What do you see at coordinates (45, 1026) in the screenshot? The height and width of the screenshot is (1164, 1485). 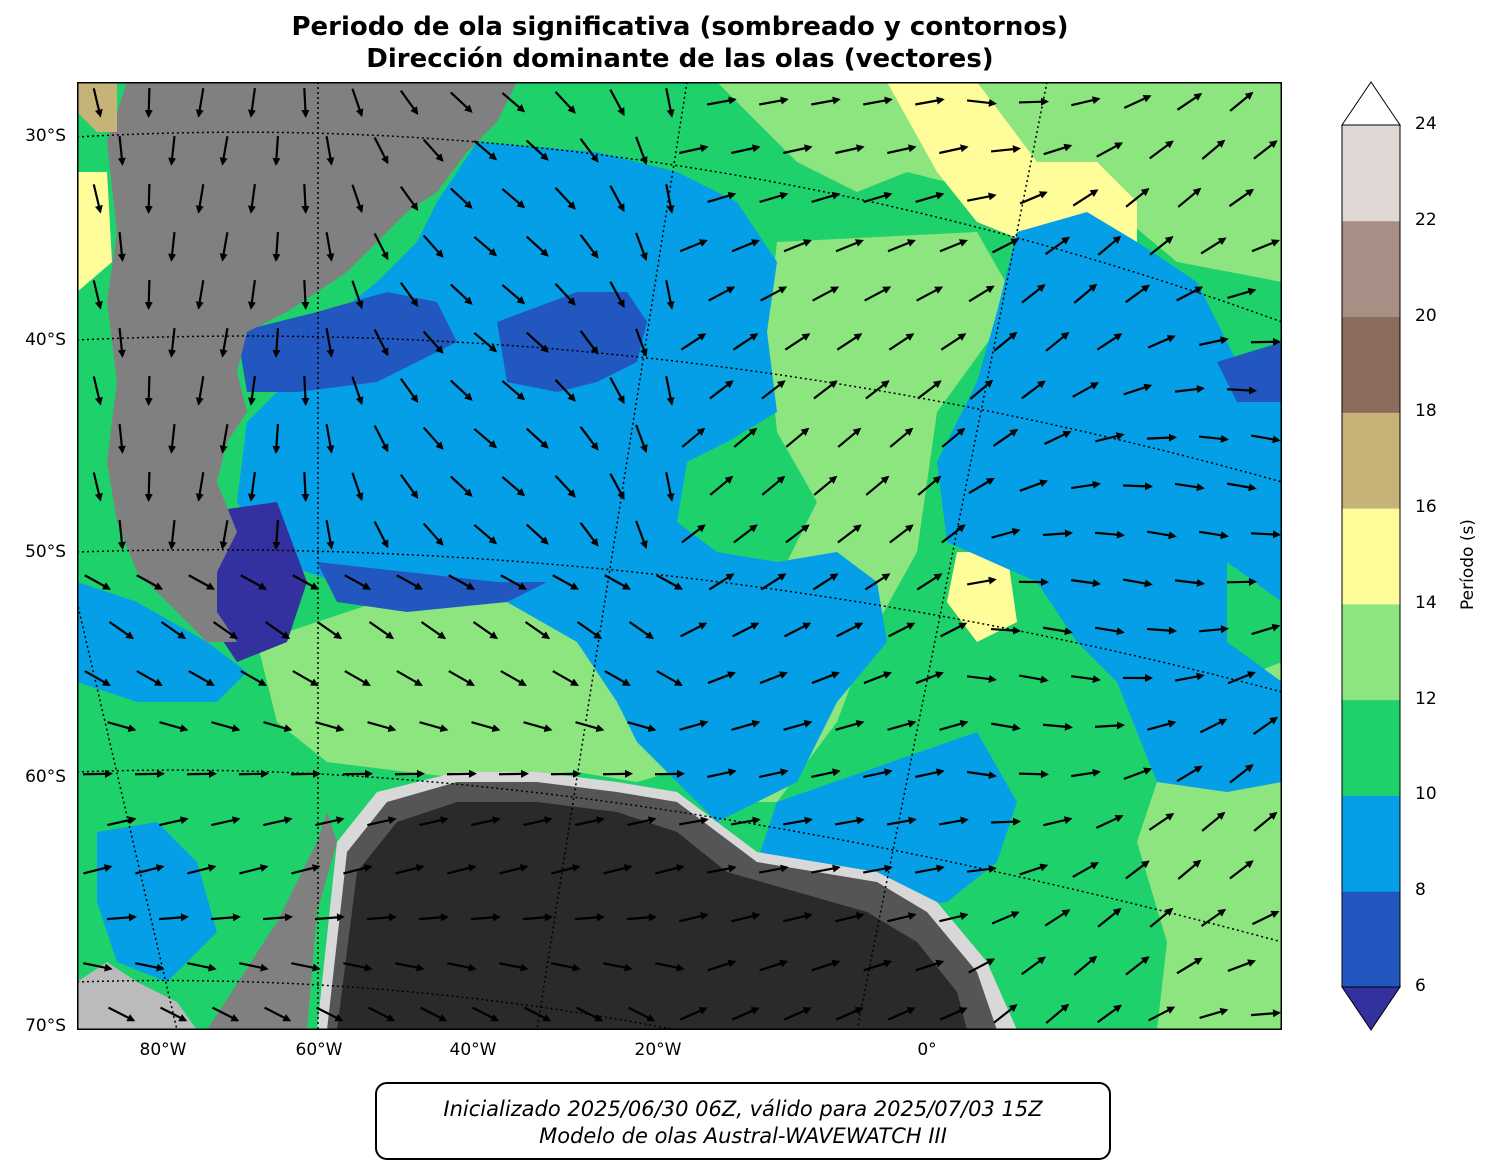 I see `lat-label-70s: 70°S` at bounding box center [45, 1026].